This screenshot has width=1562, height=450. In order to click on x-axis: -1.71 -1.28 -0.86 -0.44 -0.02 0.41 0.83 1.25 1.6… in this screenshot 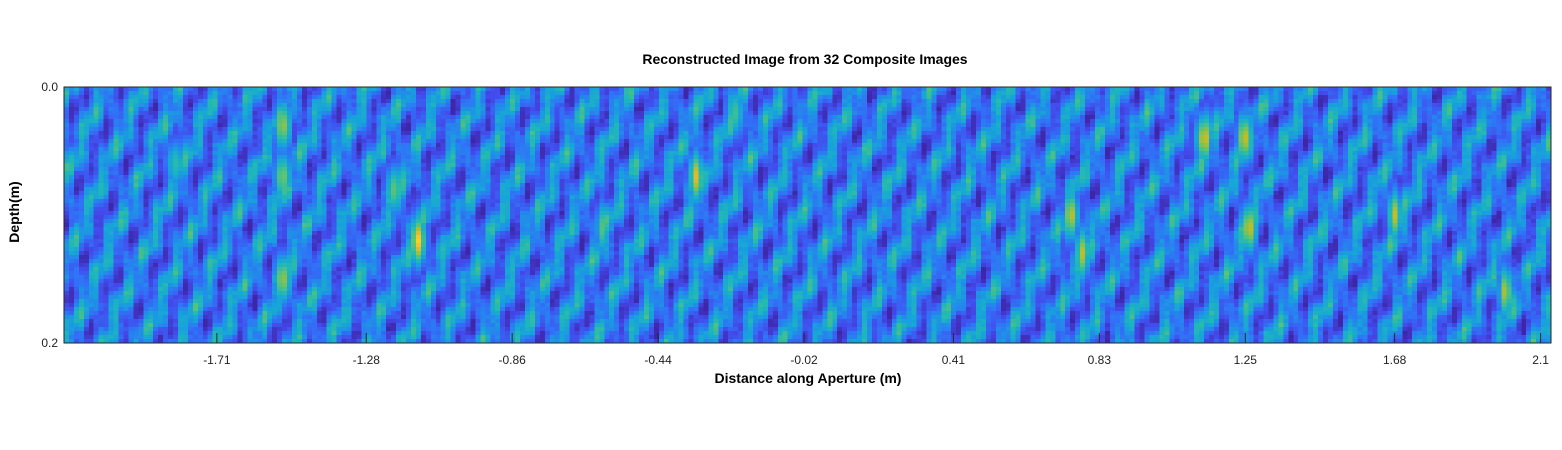, I will do `click(876, 350)`.